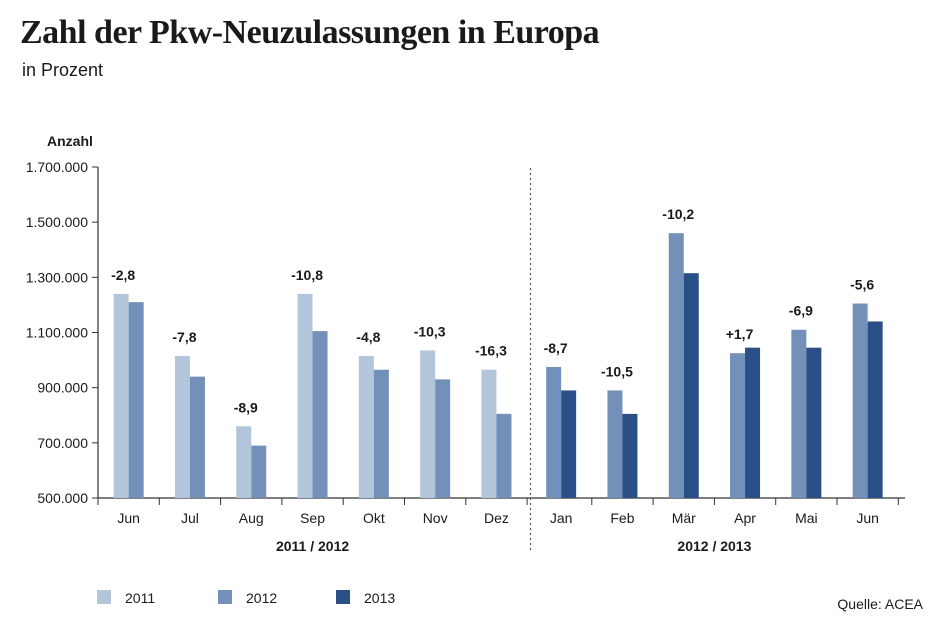  What do you see at coordinates (62, 443) in the screenshot?
I see `y-tick-label: 700.000` at bounding box center [62, 443].